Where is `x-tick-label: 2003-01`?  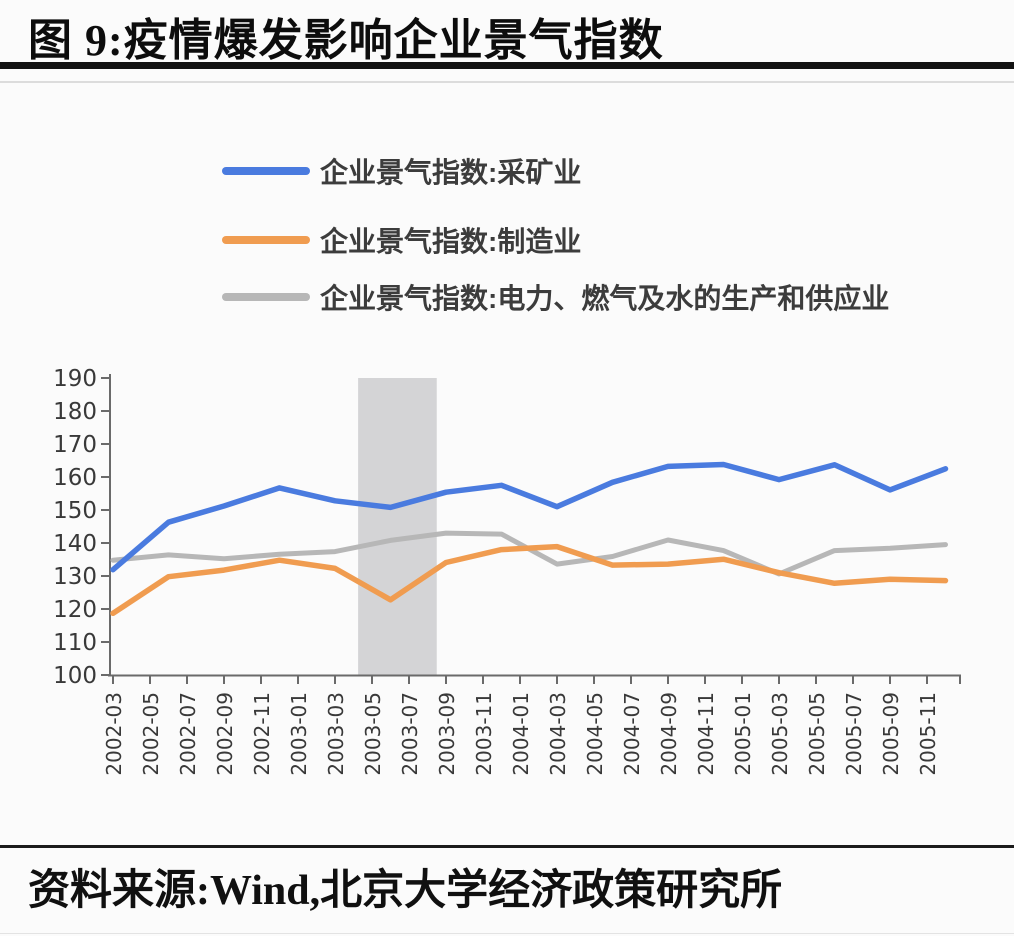
x-tick-label: 2003-01 is located at coordinates (299, 734).